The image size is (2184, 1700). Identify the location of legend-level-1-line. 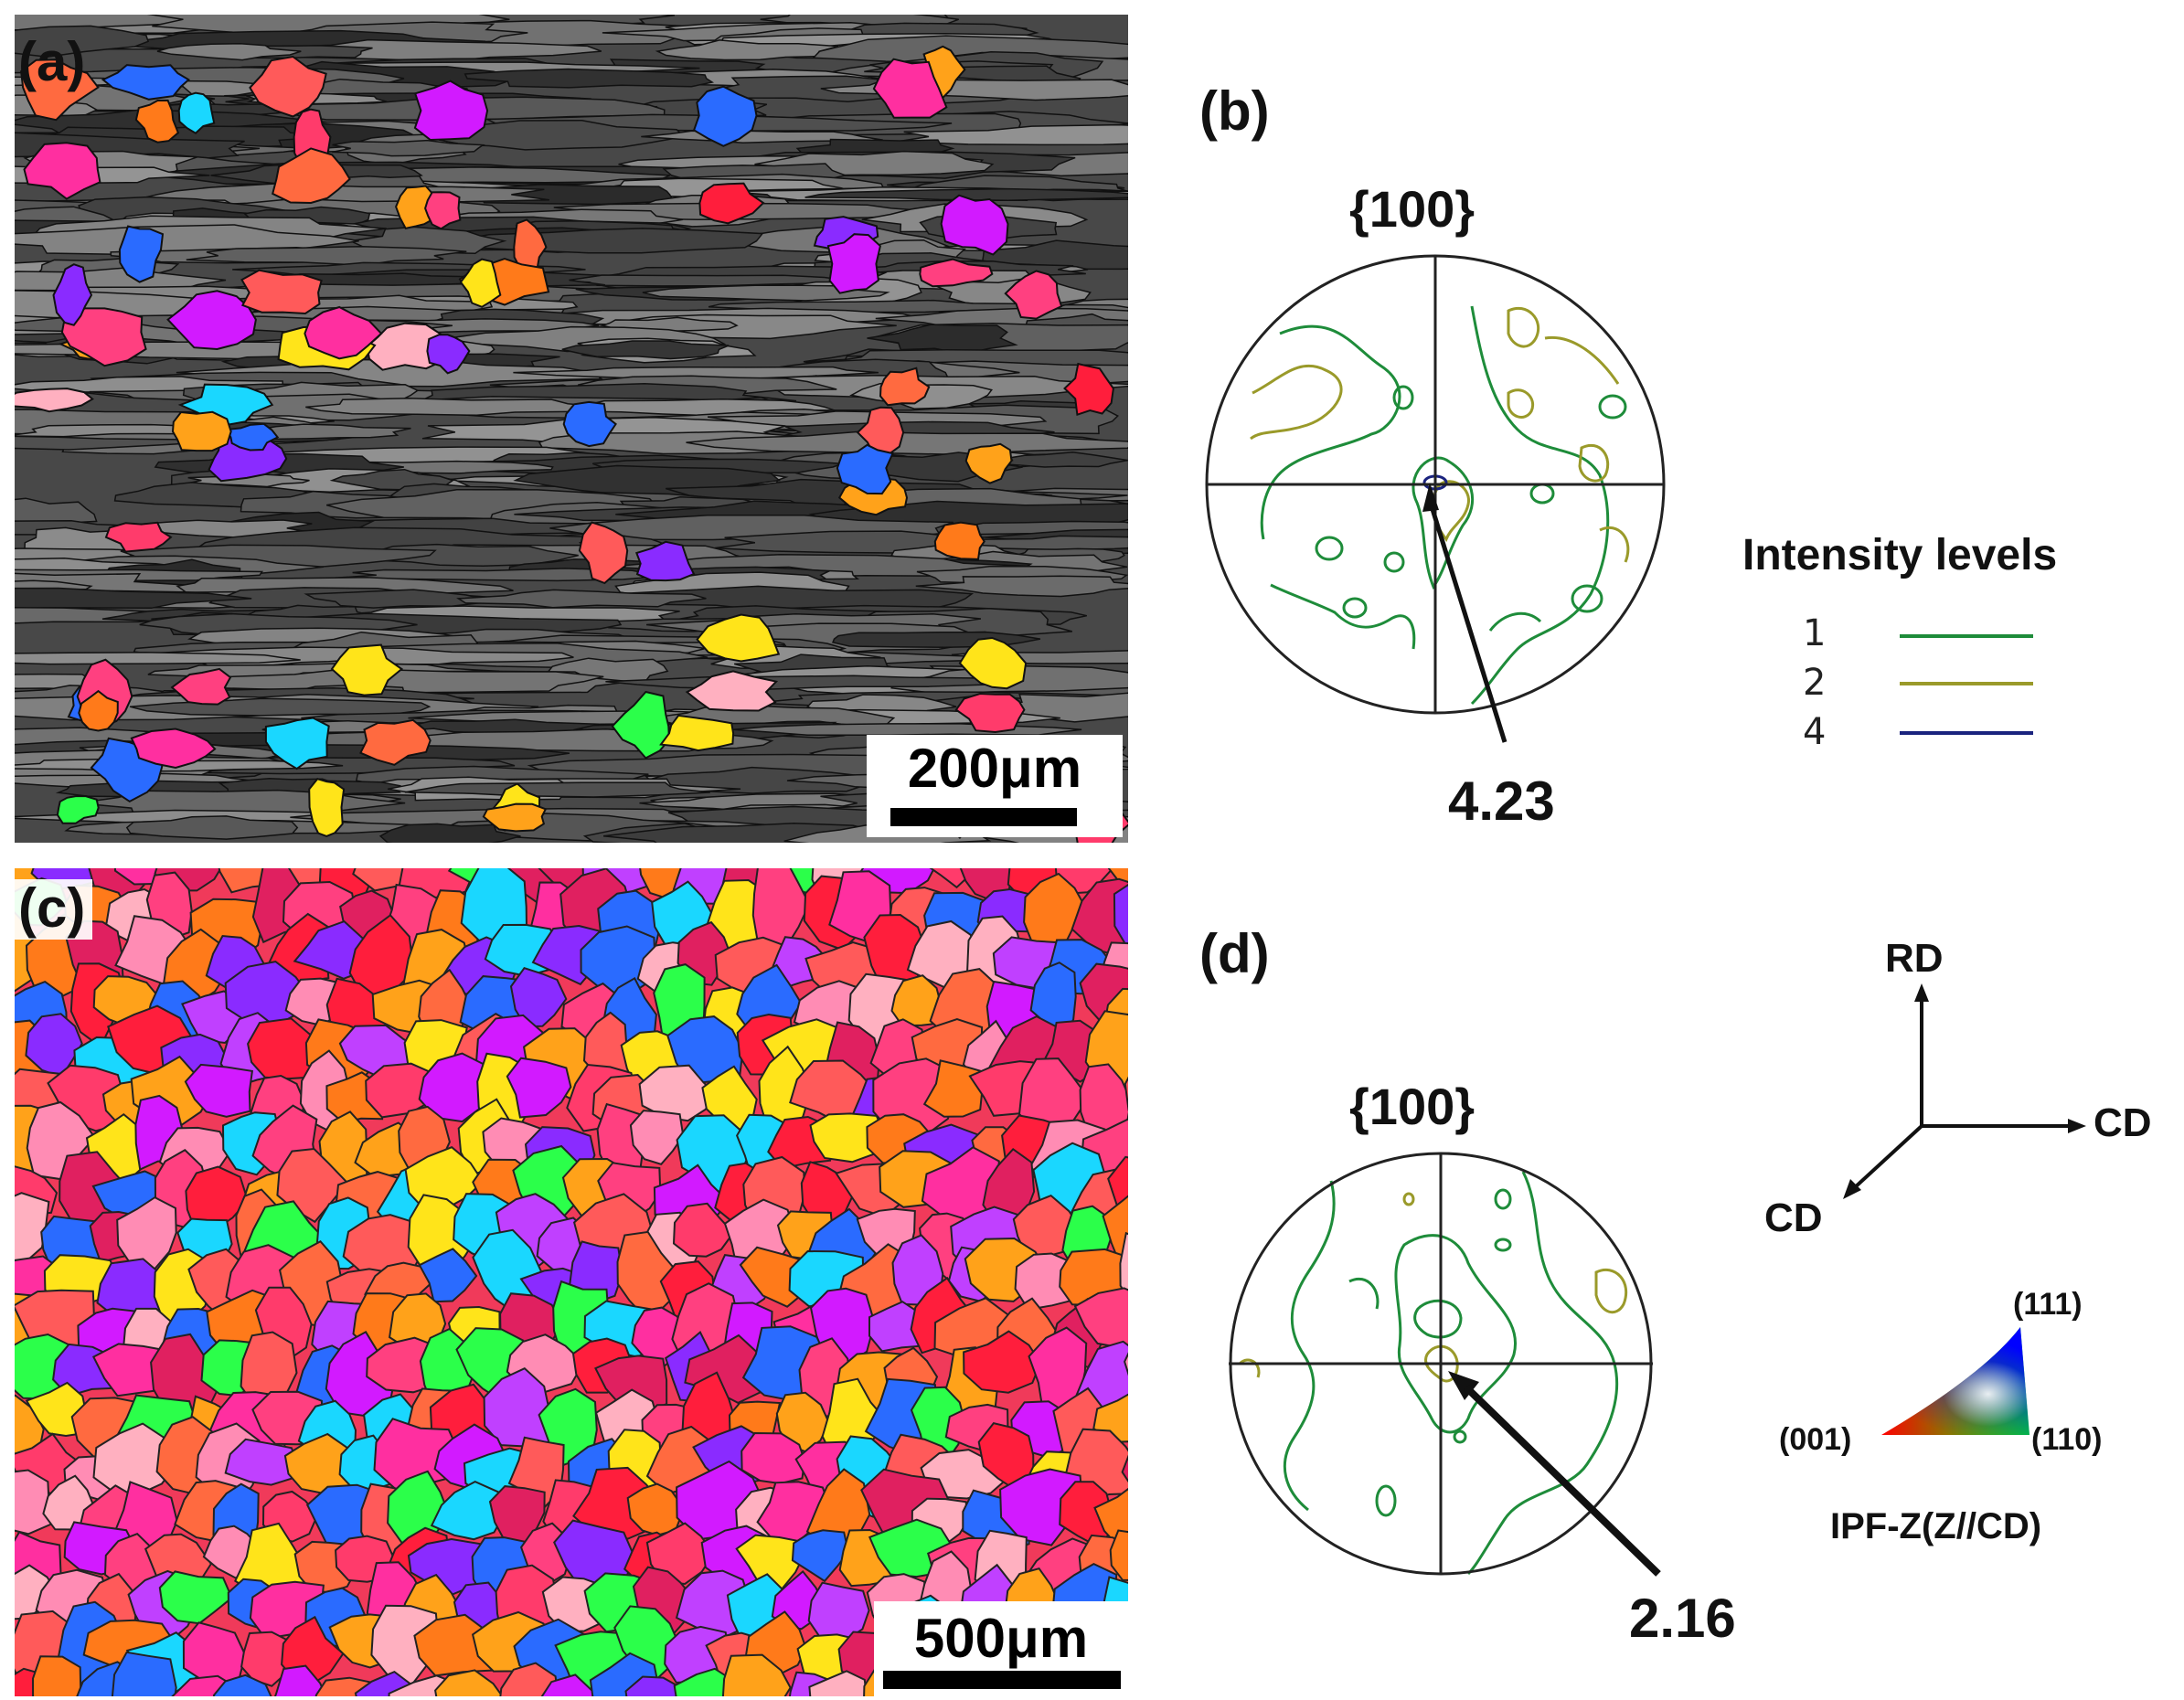
(1966, 636).